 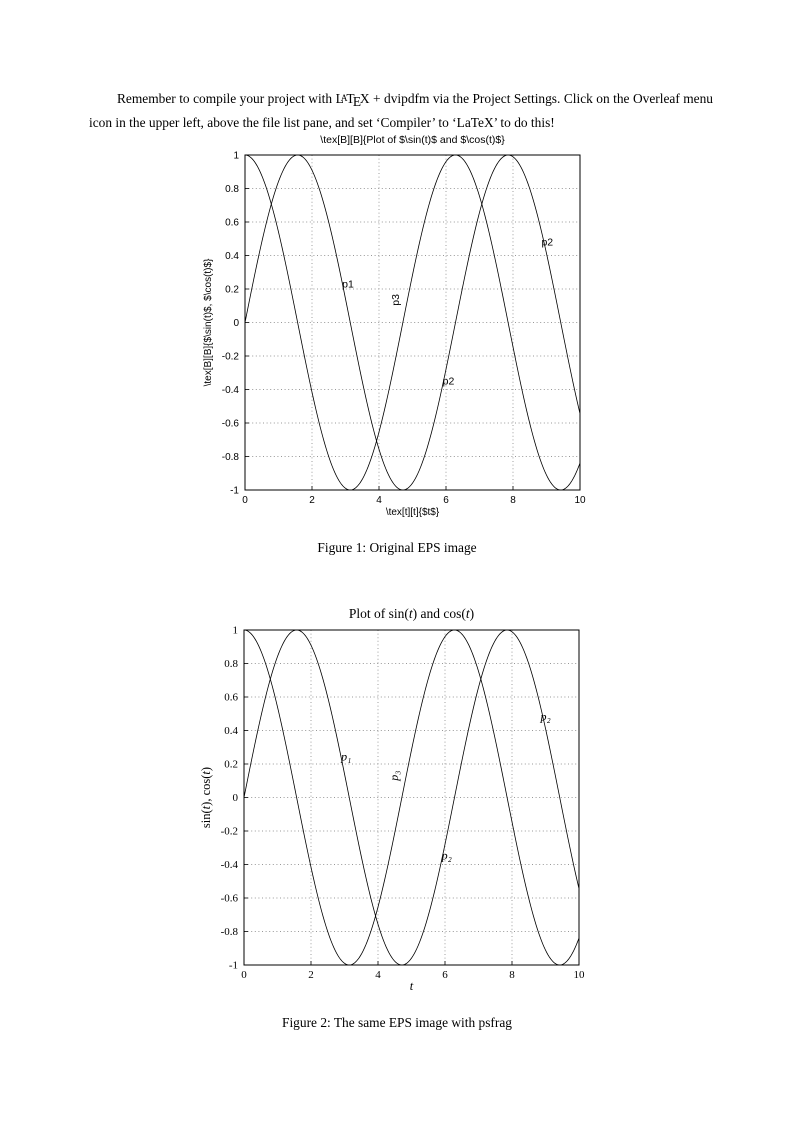 I want to click on latex-logo-letter: A, so click(x=344, y=99).